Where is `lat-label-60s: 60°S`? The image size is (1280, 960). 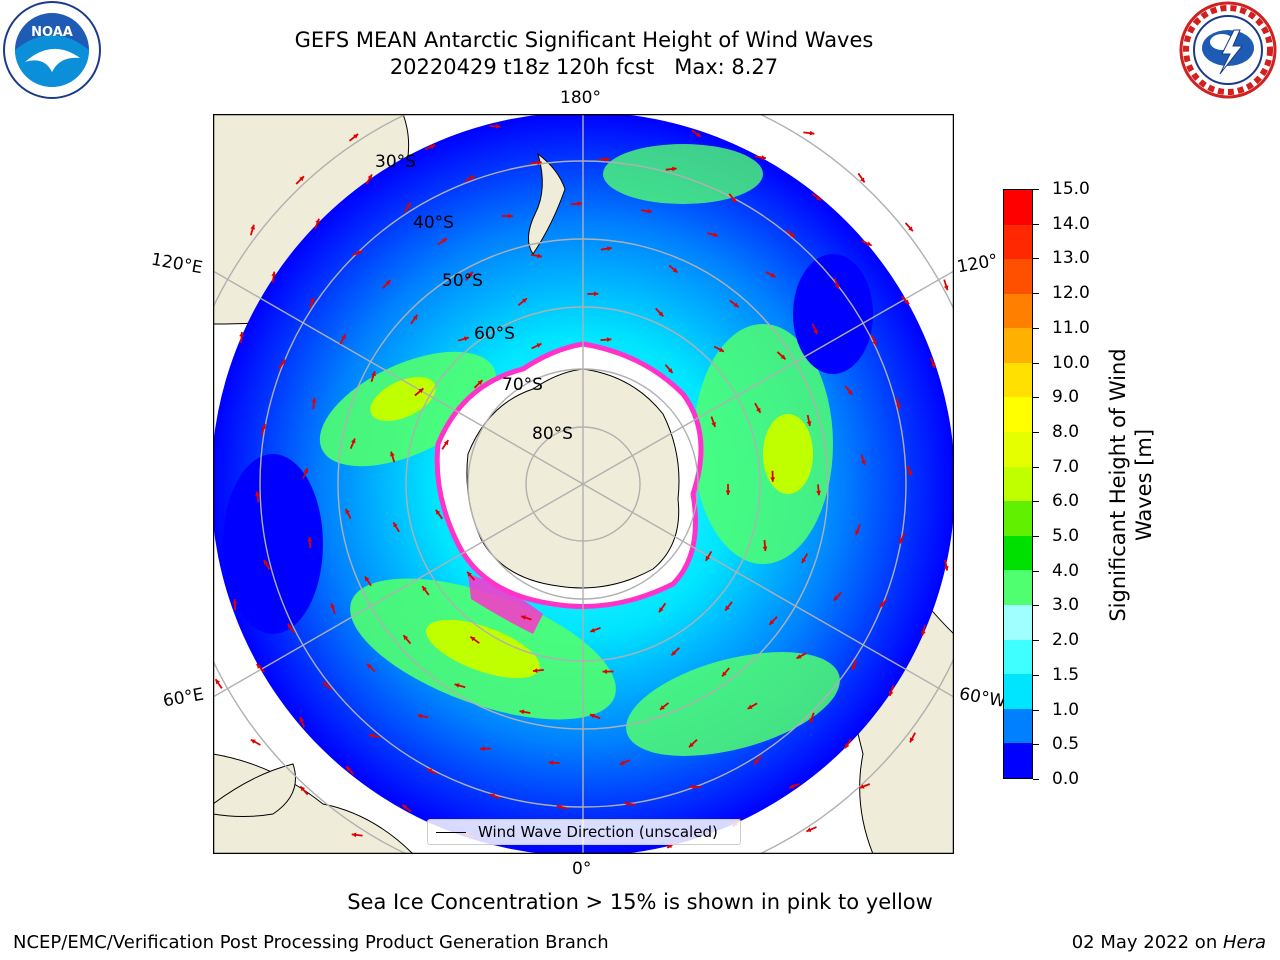
lat-label-60s: 60°S is located at coordinates (494, 334).